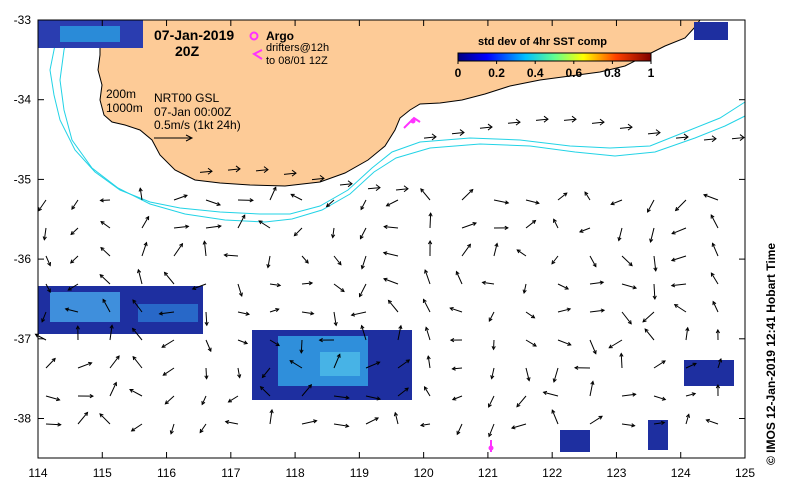  I want to click on credit-text: © IMOS 12-Jan-2019 12:41 Hobart Time, so click(771, 353).